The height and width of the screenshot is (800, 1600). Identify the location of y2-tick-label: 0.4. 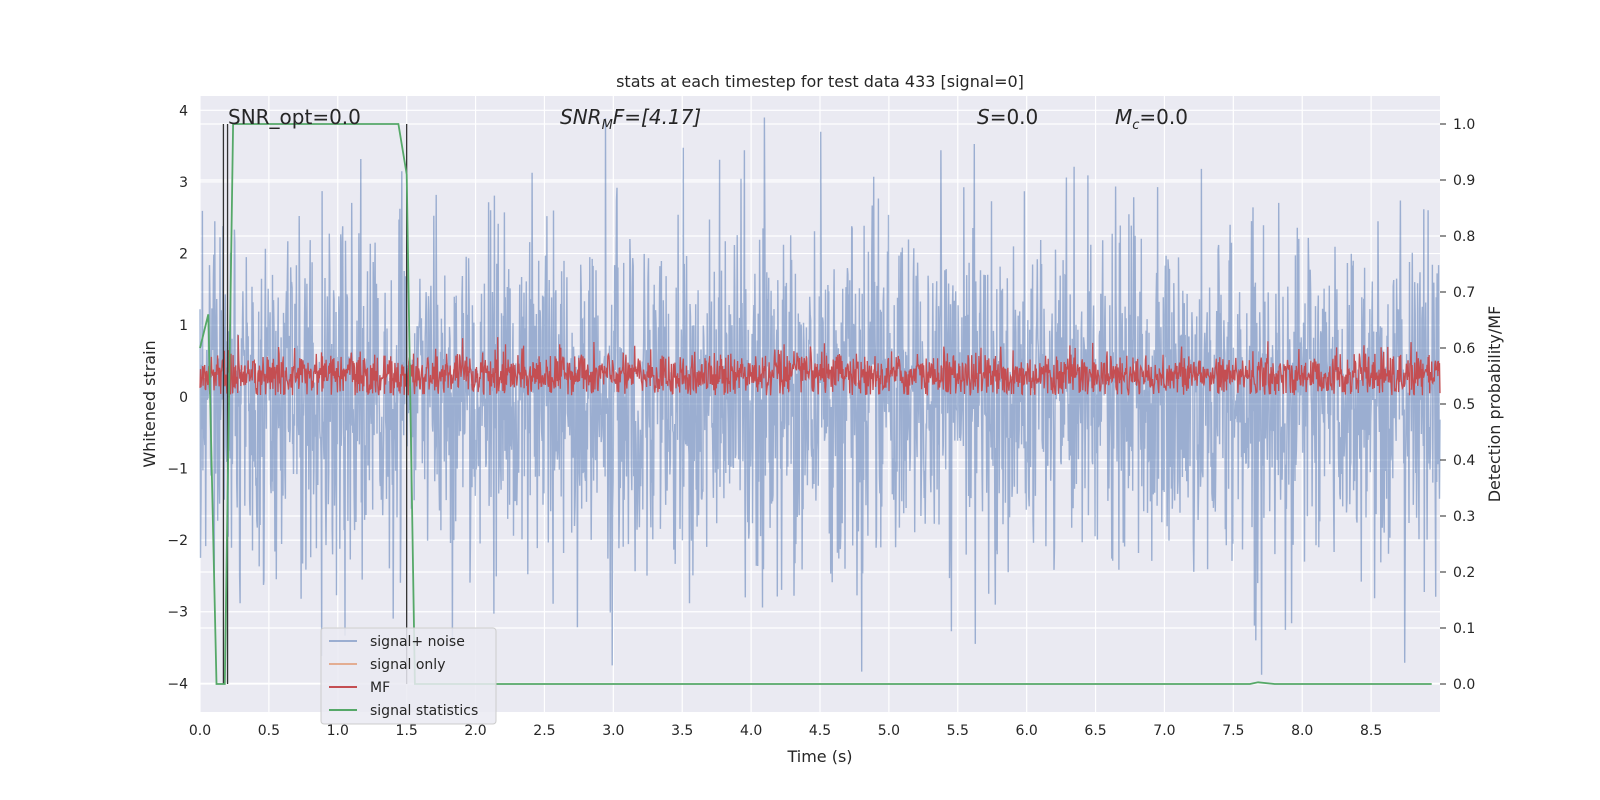
(1464, 461).